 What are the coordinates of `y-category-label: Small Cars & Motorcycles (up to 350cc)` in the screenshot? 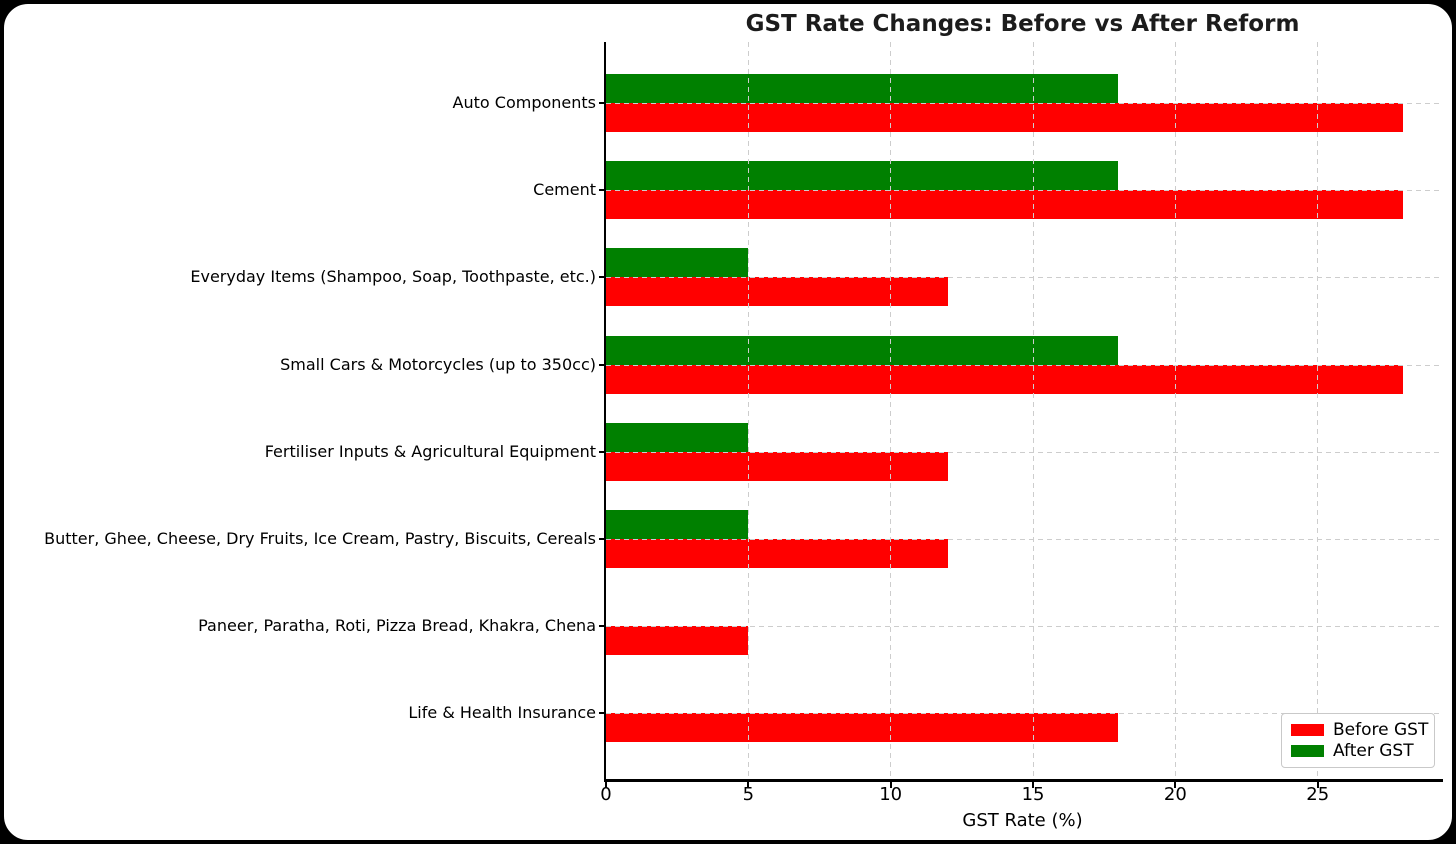 It's located at (438, 364).